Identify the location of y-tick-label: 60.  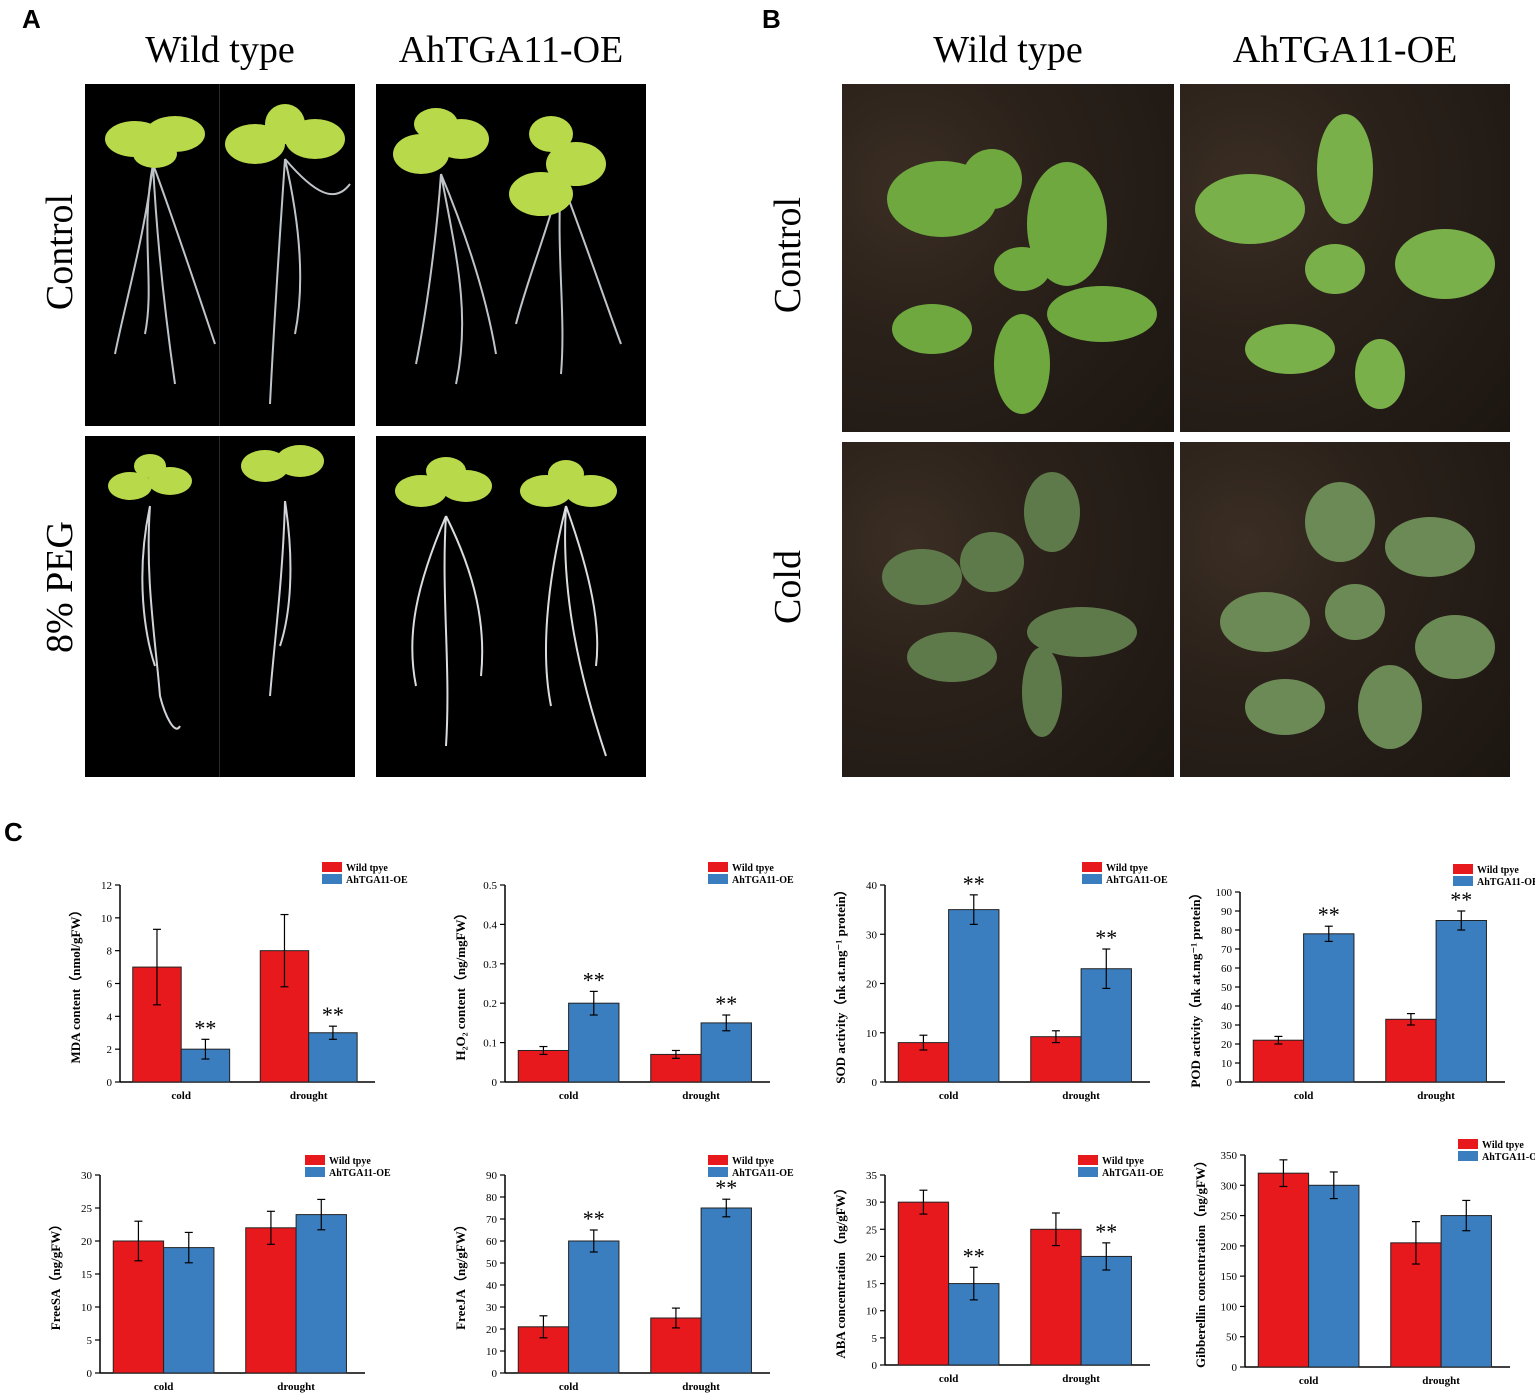
(1227, 969).